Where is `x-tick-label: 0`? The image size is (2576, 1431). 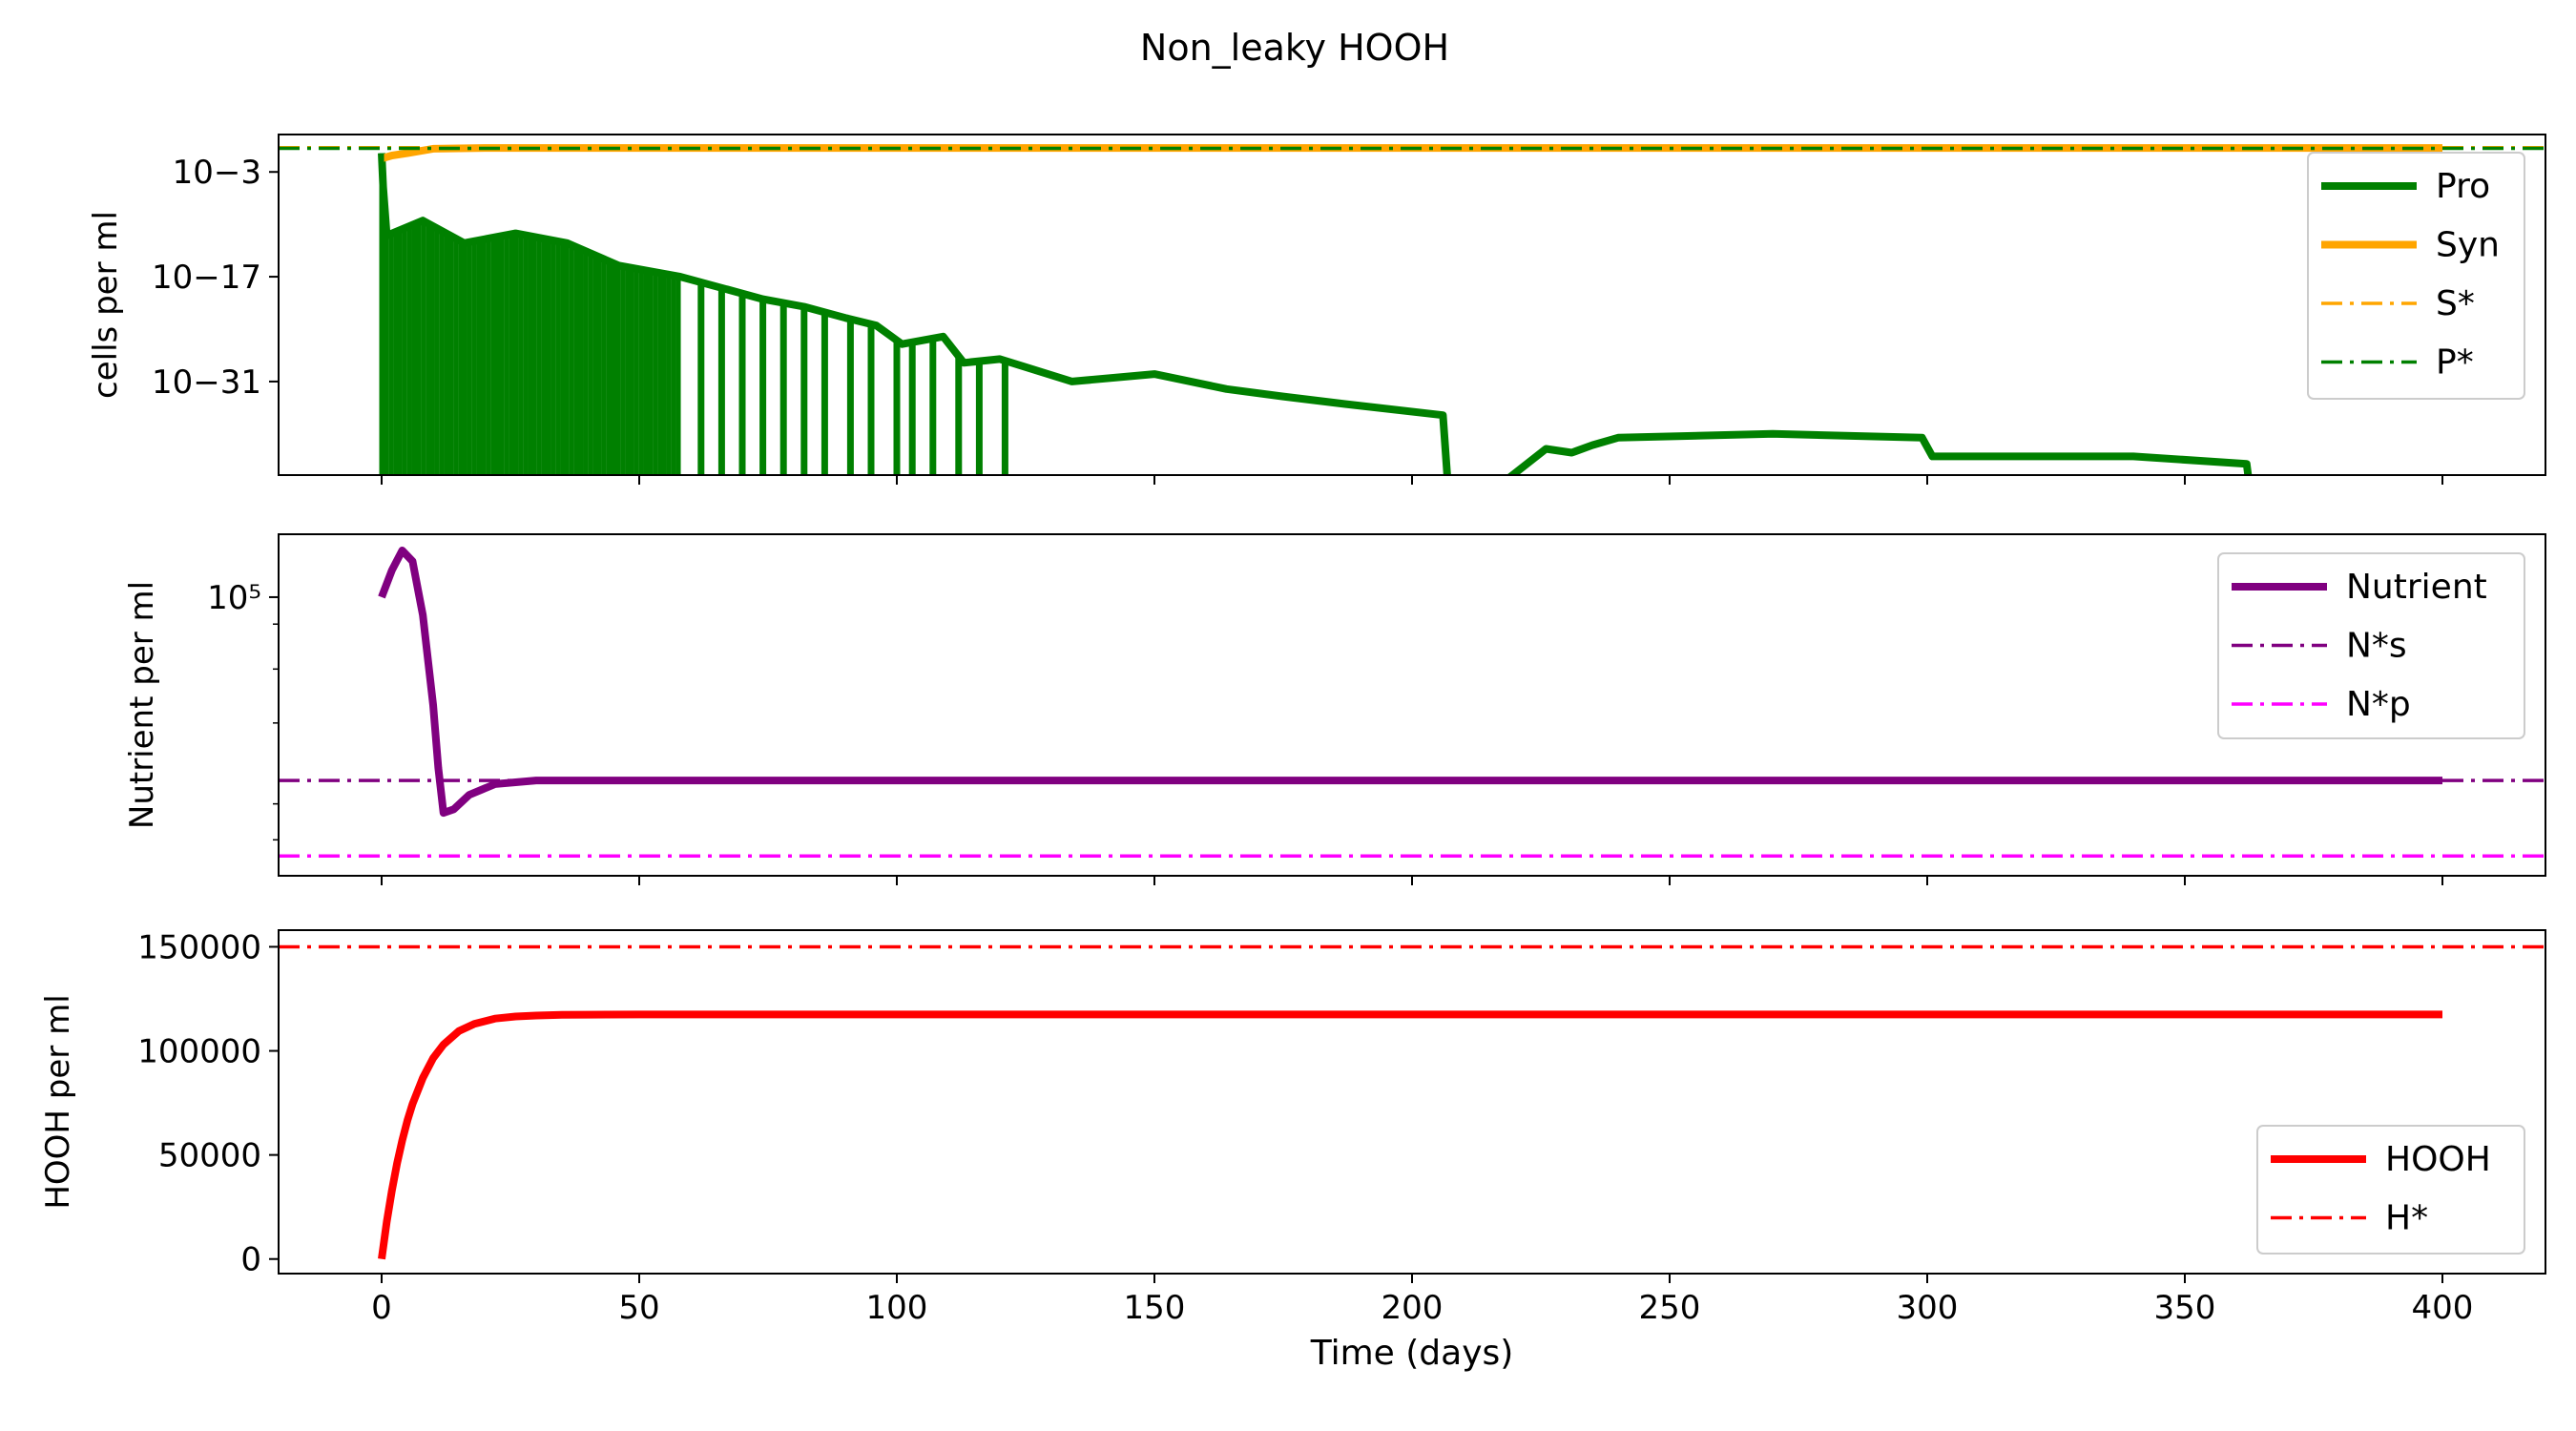 x-tick-label: 0 is located at coordinates (381, 1308).